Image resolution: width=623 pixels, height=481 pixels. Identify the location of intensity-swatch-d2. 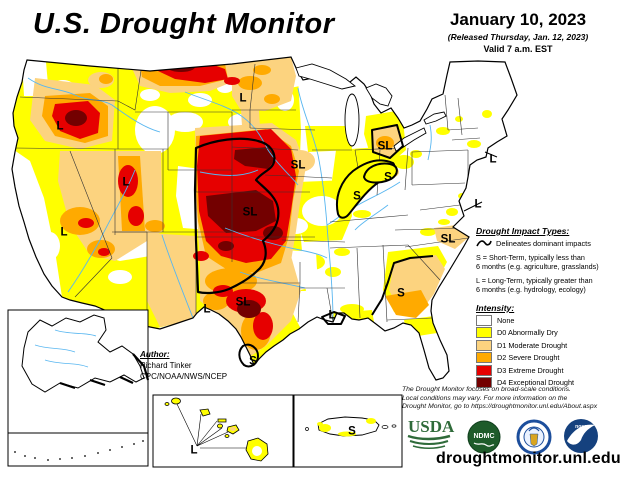
(484, 357).